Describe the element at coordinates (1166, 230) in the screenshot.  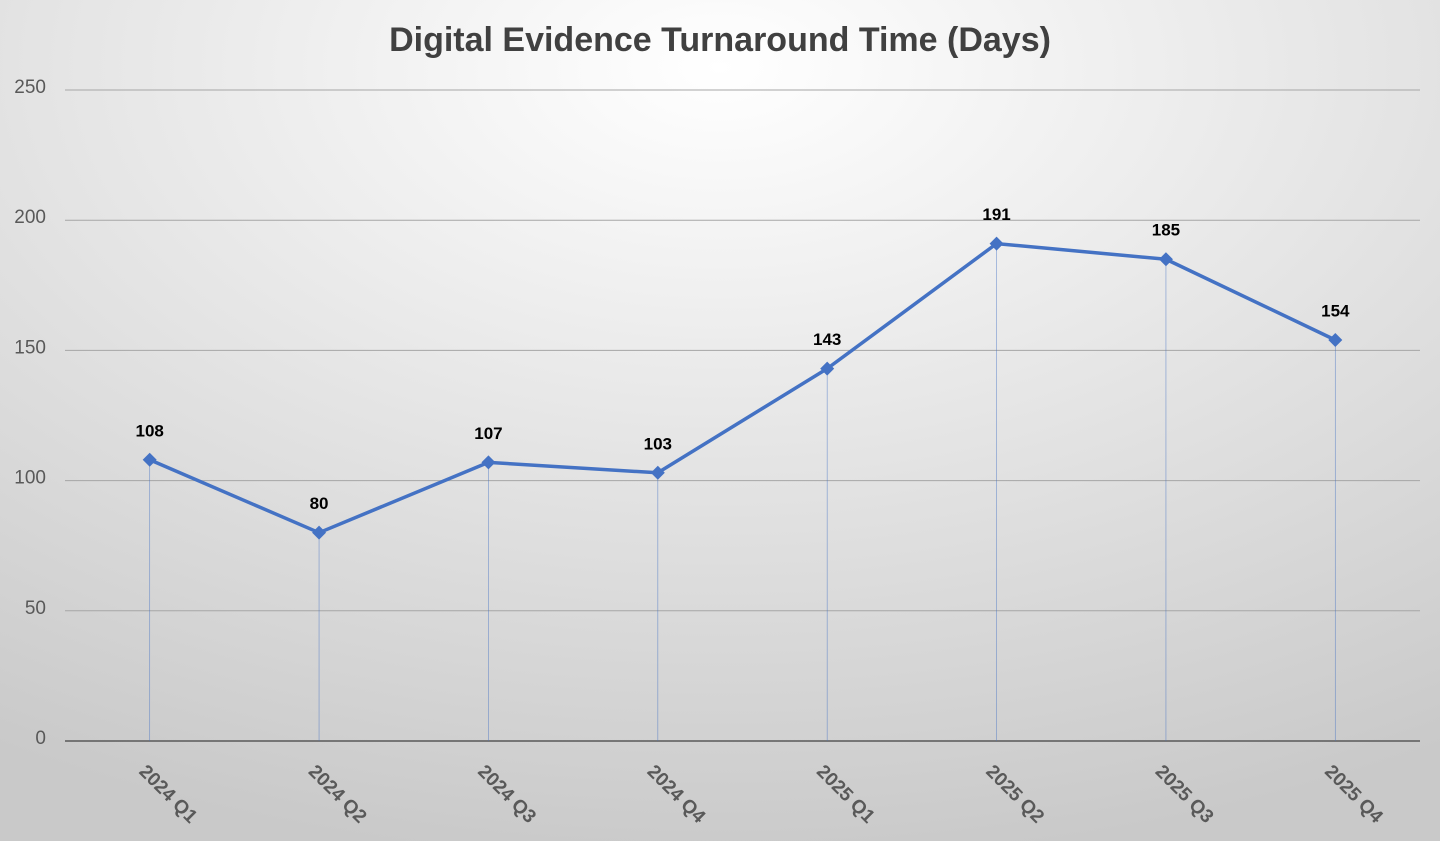
I see `data-label: 185` at that location.